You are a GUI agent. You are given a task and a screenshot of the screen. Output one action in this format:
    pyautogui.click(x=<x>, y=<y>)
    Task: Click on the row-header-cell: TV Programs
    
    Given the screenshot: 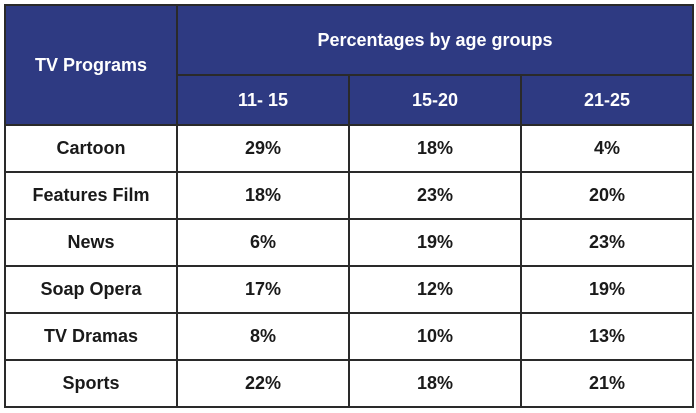 What is the action you would take?
    pyautogui.click(x=91, y=65)
    